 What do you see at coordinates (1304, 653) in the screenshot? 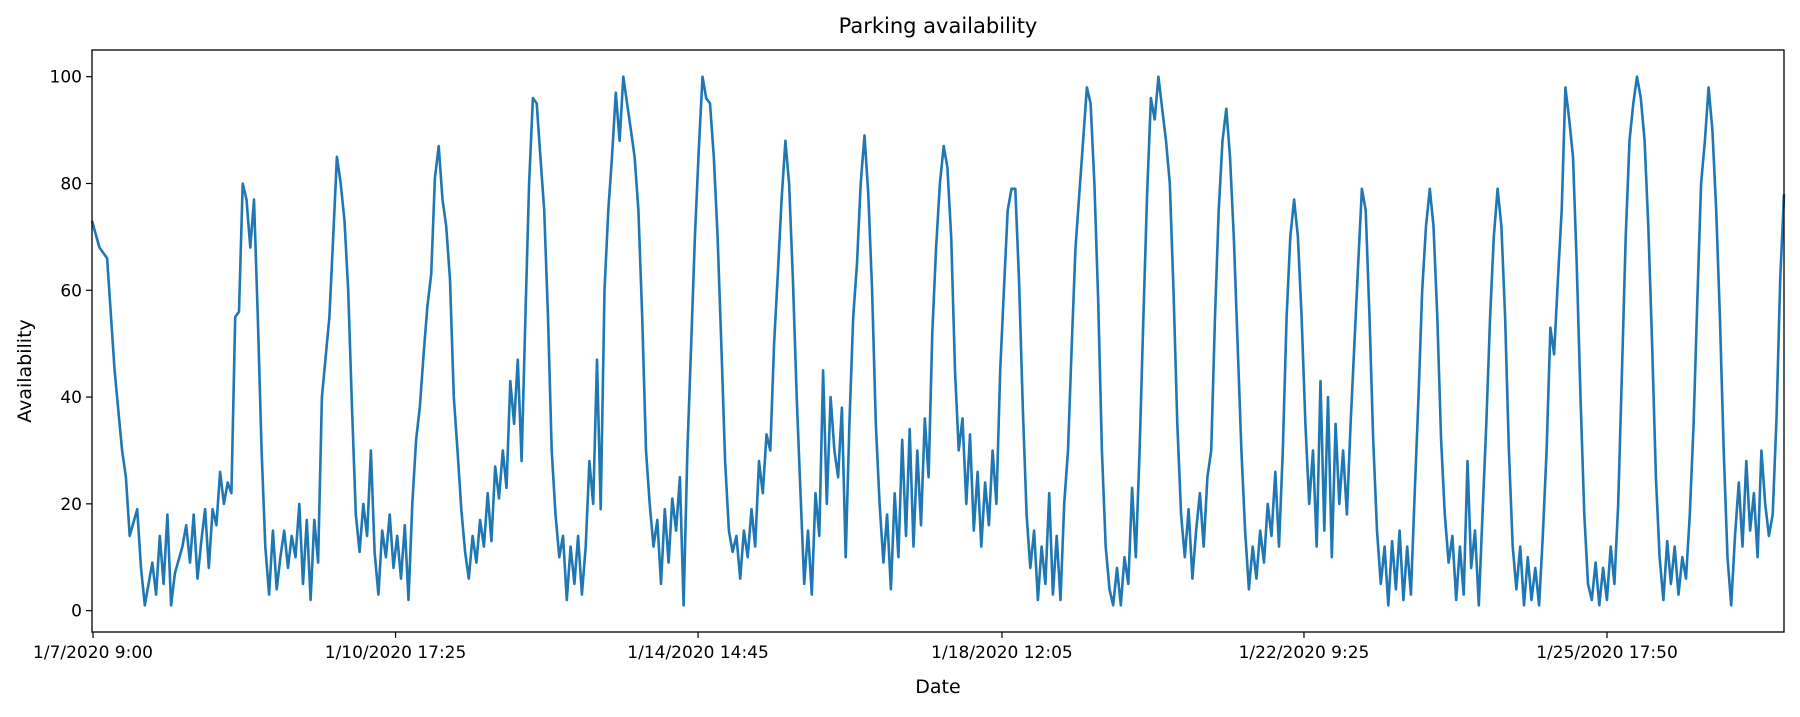
I see `x-tick-label: 1/22/2020 9:25` at bounding box center [1304, 653].